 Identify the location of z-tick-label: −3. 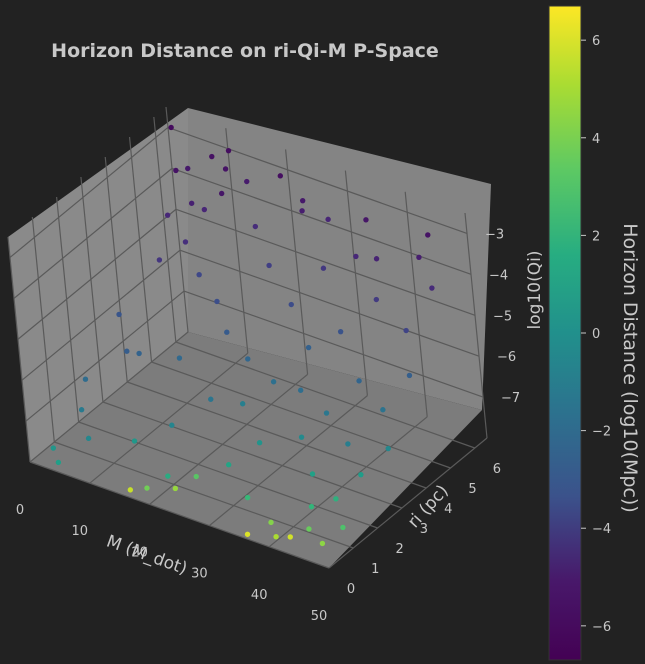
(494, 234).